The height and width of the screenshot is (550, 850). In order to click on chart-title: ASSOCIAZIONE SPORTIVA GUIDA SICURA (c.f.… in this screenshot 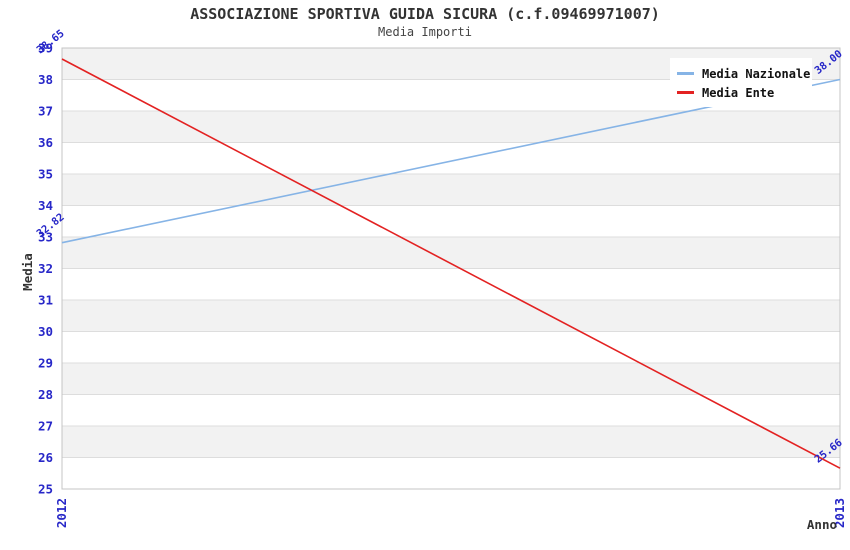, I will do `click(425, 14)`.